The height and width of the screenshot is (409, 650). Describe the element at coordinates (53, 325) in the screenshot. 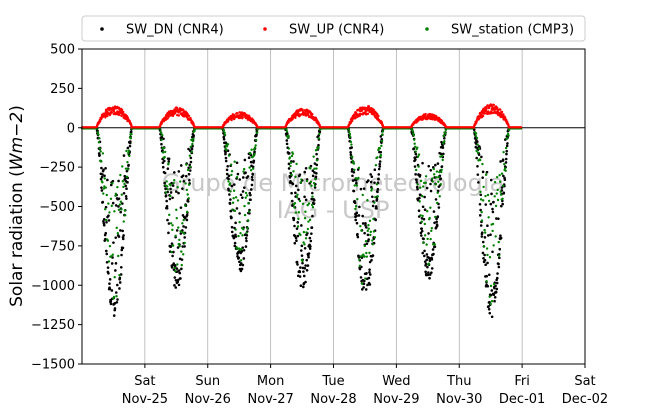

I see `y-tick-label: −1250` at that location.